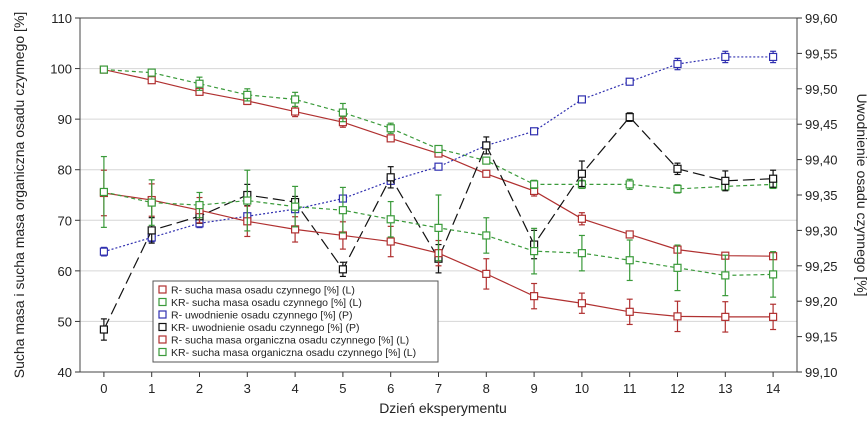  I want to click on y-right-tick-label: 99,50, so click(821, 89).